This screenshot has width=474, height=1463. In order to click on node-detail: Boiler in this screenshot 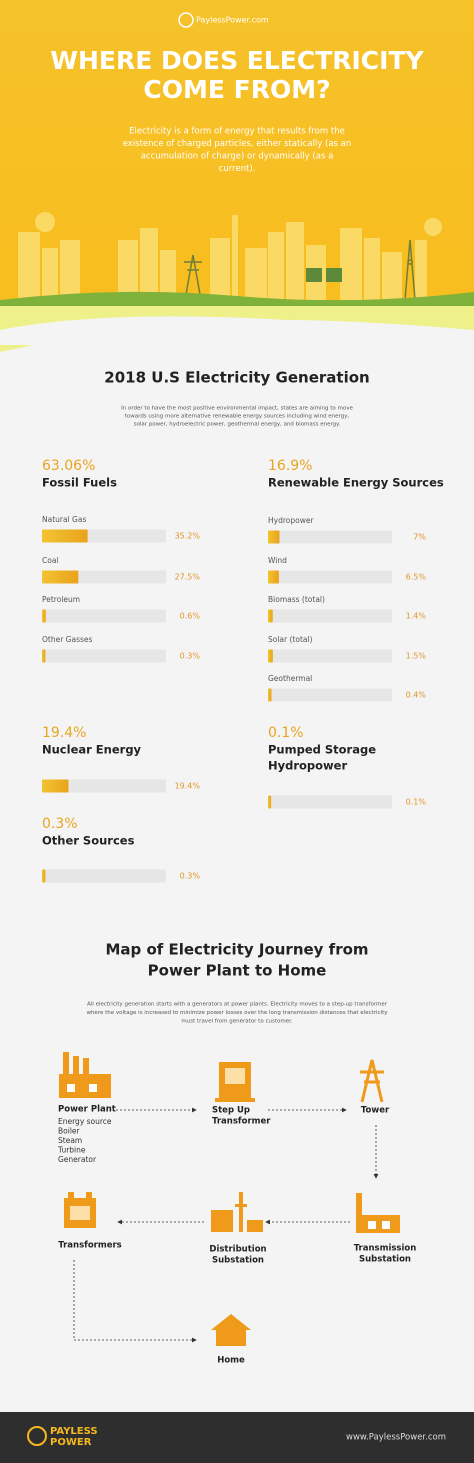, I will do `click(69, 1131)`.